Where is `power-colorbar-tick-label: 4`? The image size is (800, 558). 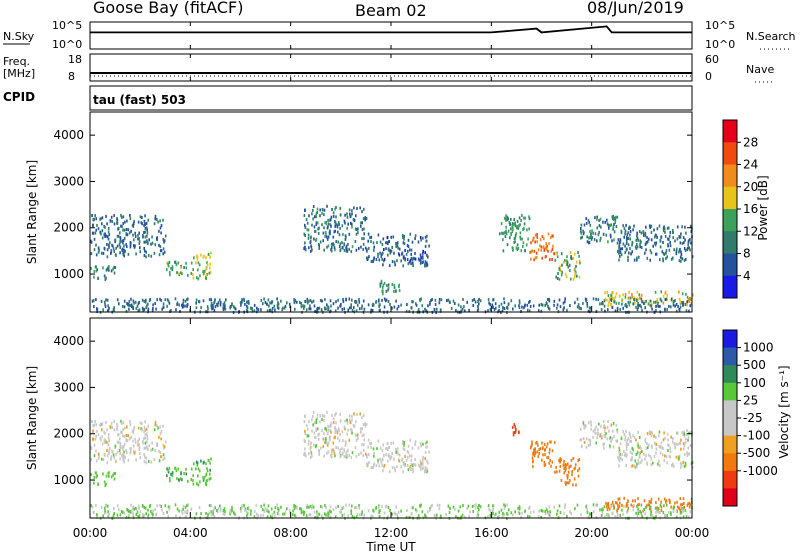 power-colorbar-tick-label: 4 is located at coordinates (747, 276).